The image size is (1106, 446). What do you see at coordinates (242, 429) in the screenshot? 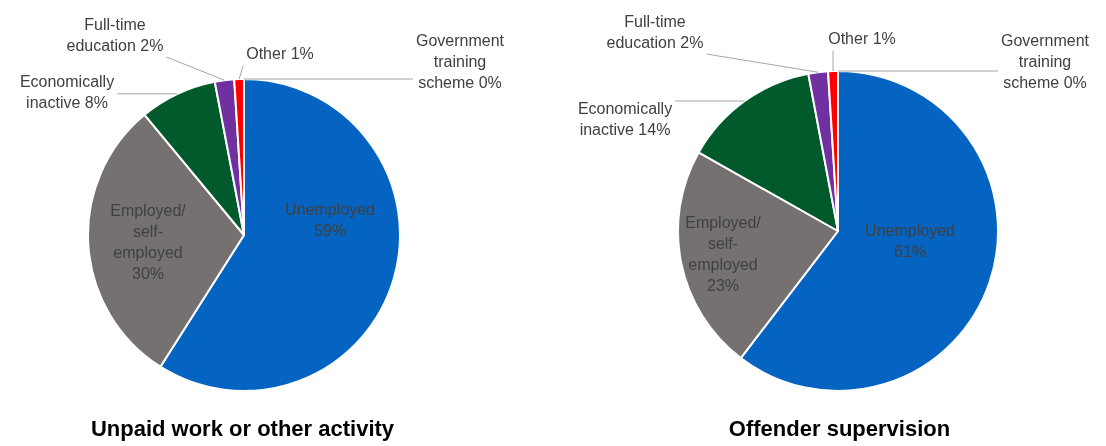
I see `text: Unpaid work or other activity` at bounding box center [242, 429].